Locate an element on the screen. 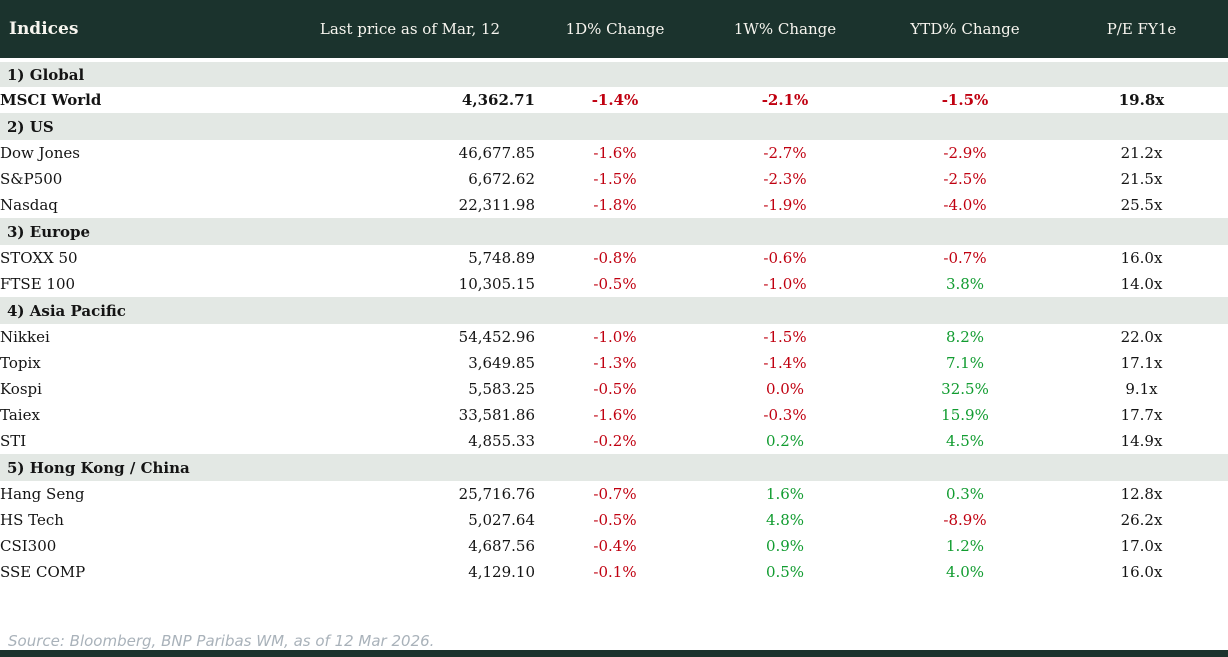  index-name: Taiex is located at coordinates (142, 415).